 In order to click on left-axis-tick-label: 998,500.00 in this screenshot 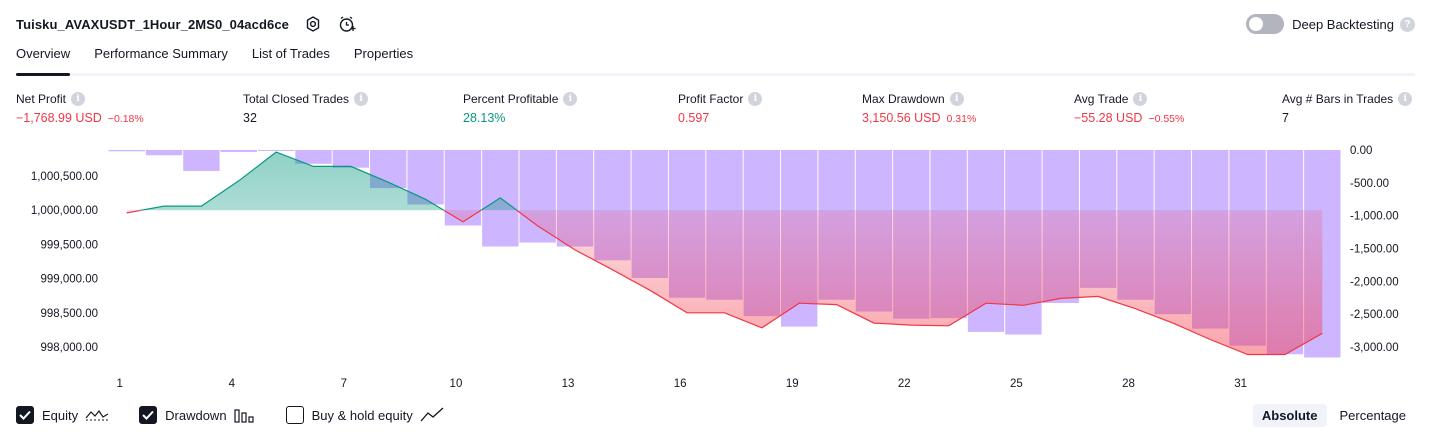, I will do `click(69, 314)`.